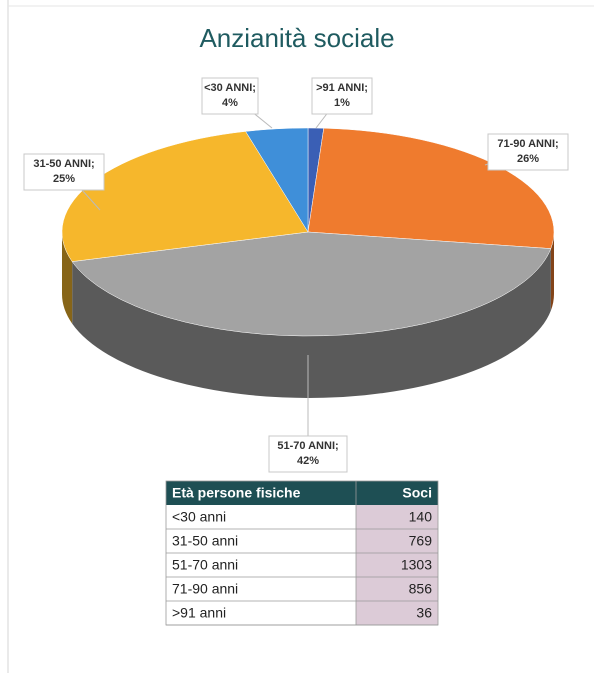 The width and height of the screenshot is (594, 673). Describe the element at coordinates (205, 565) in the screenshot. I see `table-cell: 51-70 anni` at that location.